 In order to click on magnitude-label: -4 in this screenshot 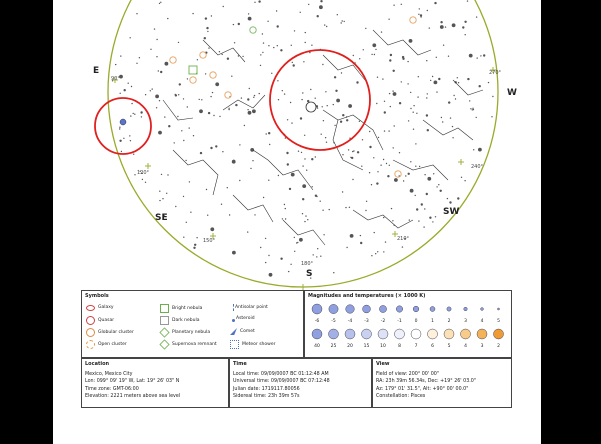, I will do `click(350, 321)`.